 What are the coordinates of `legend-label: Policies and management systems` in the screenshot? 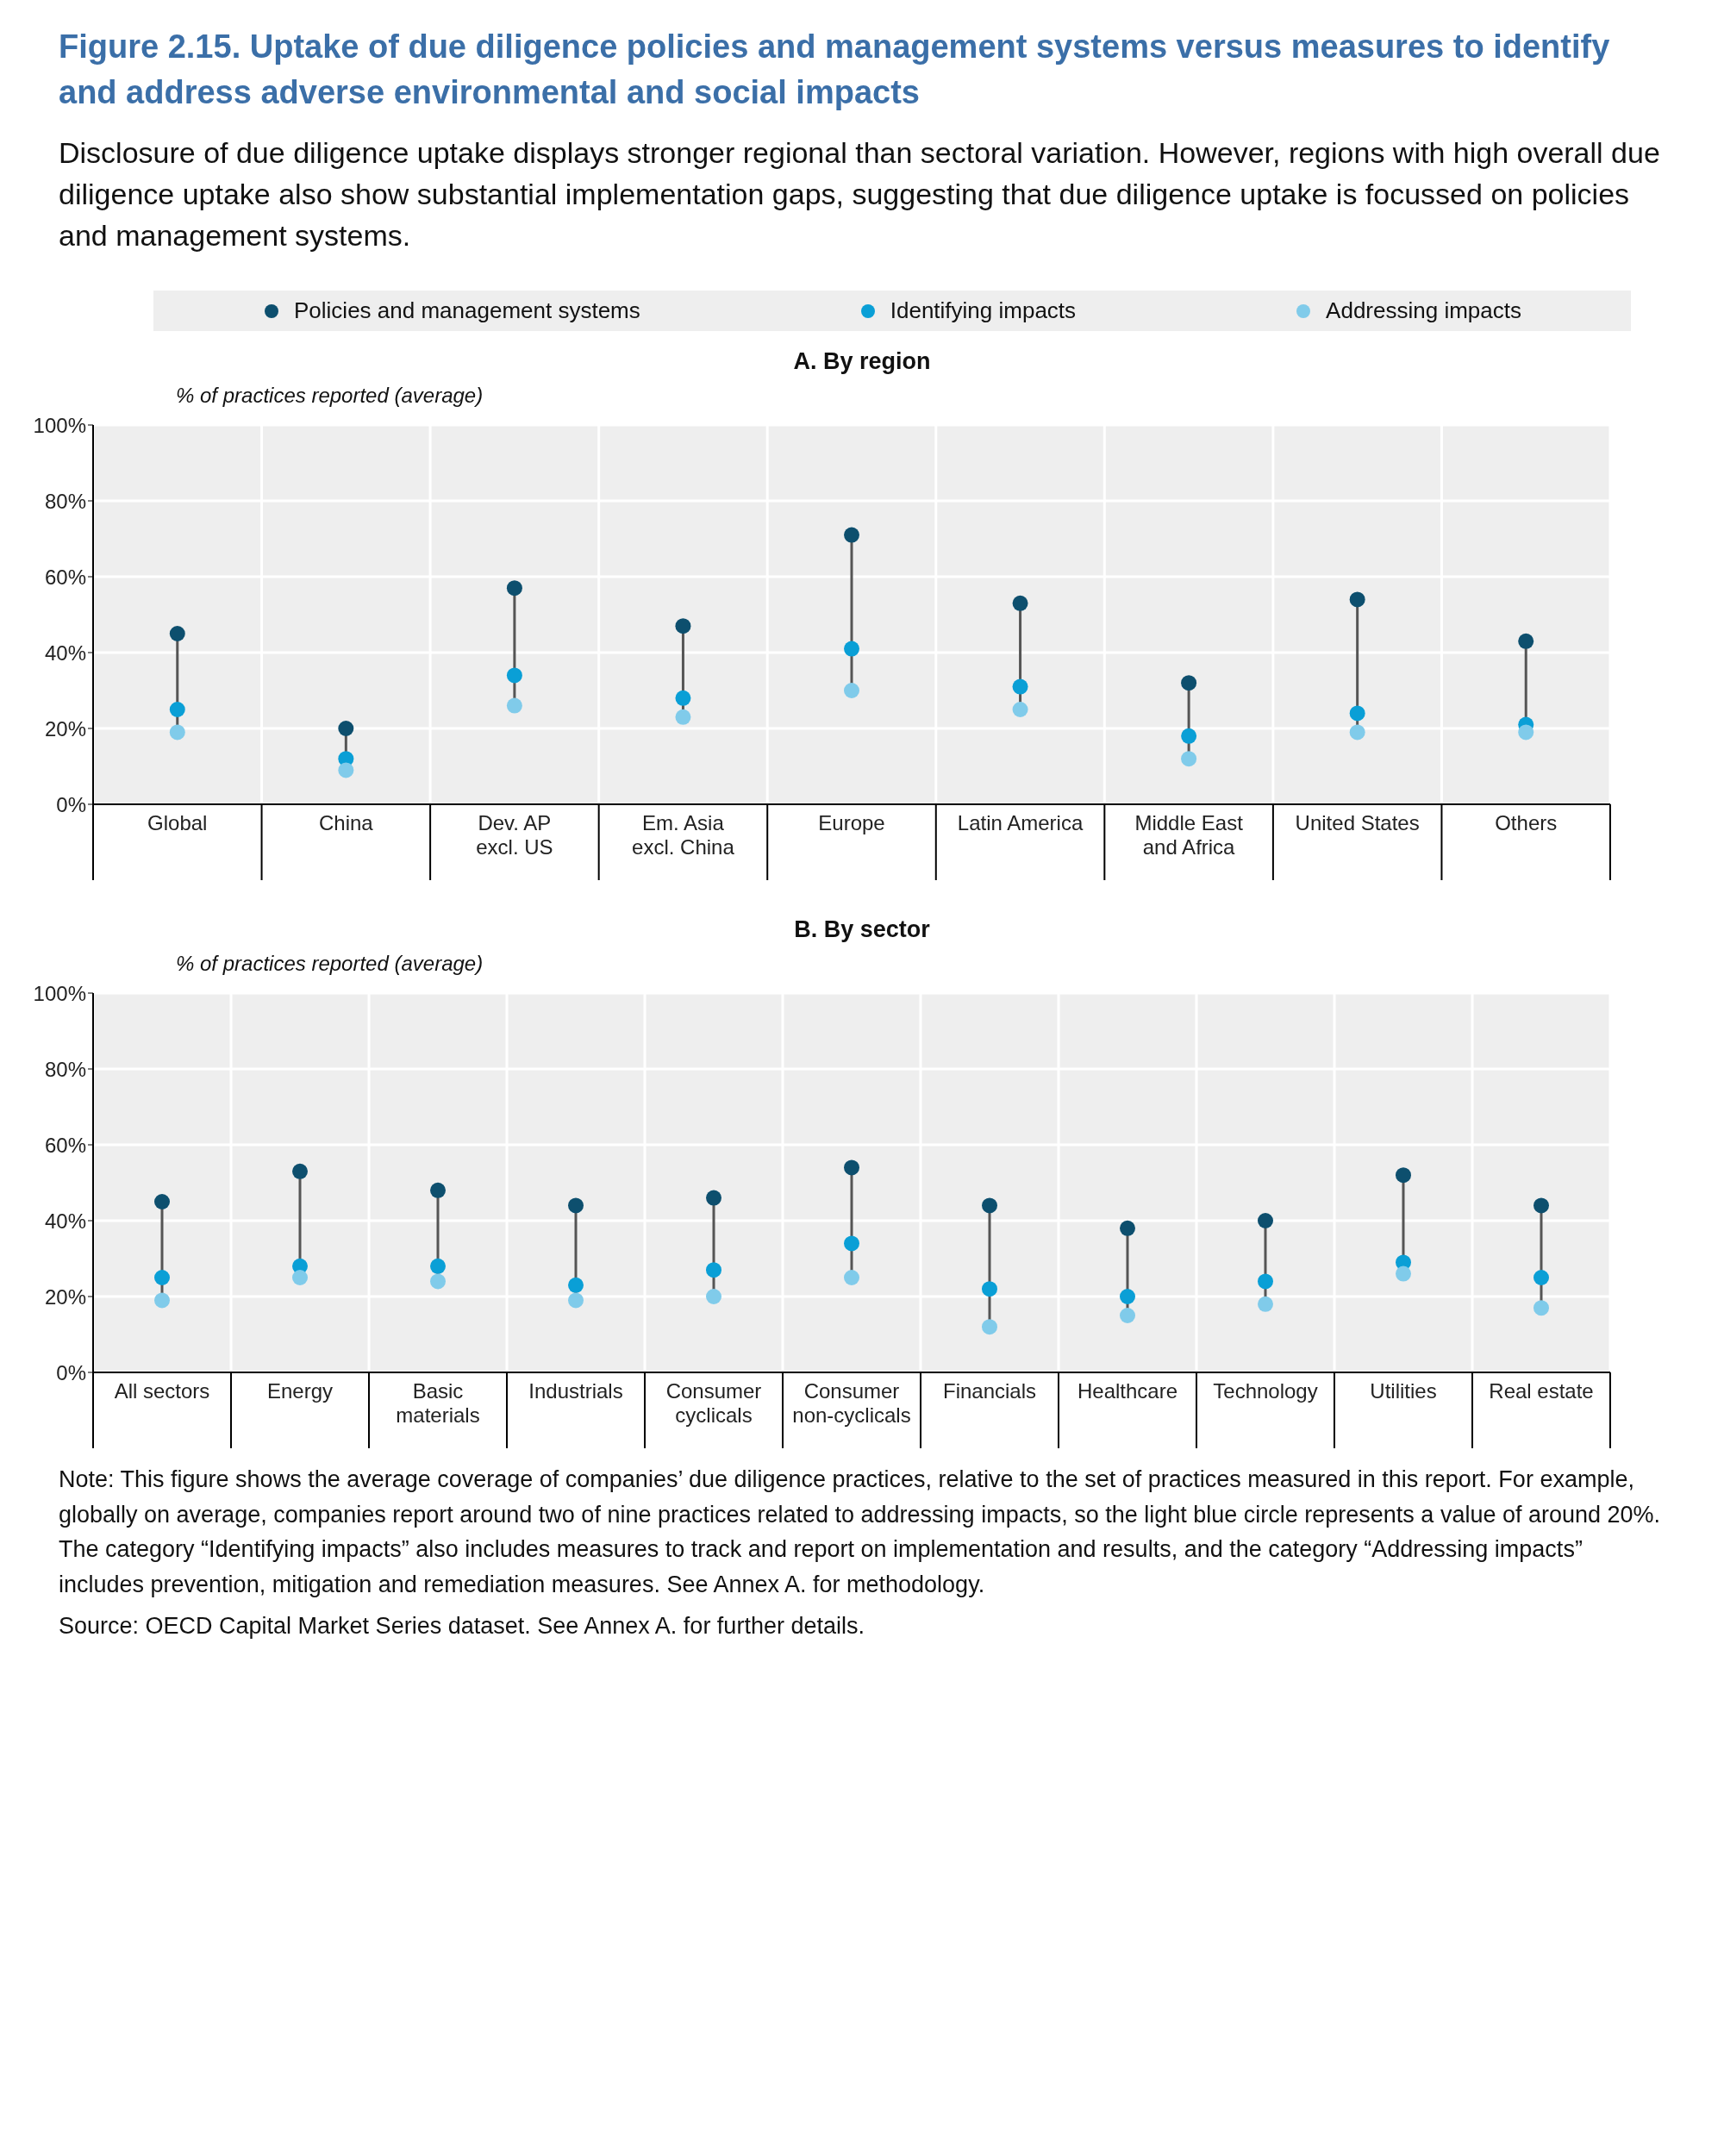 It's located at (467, 311).